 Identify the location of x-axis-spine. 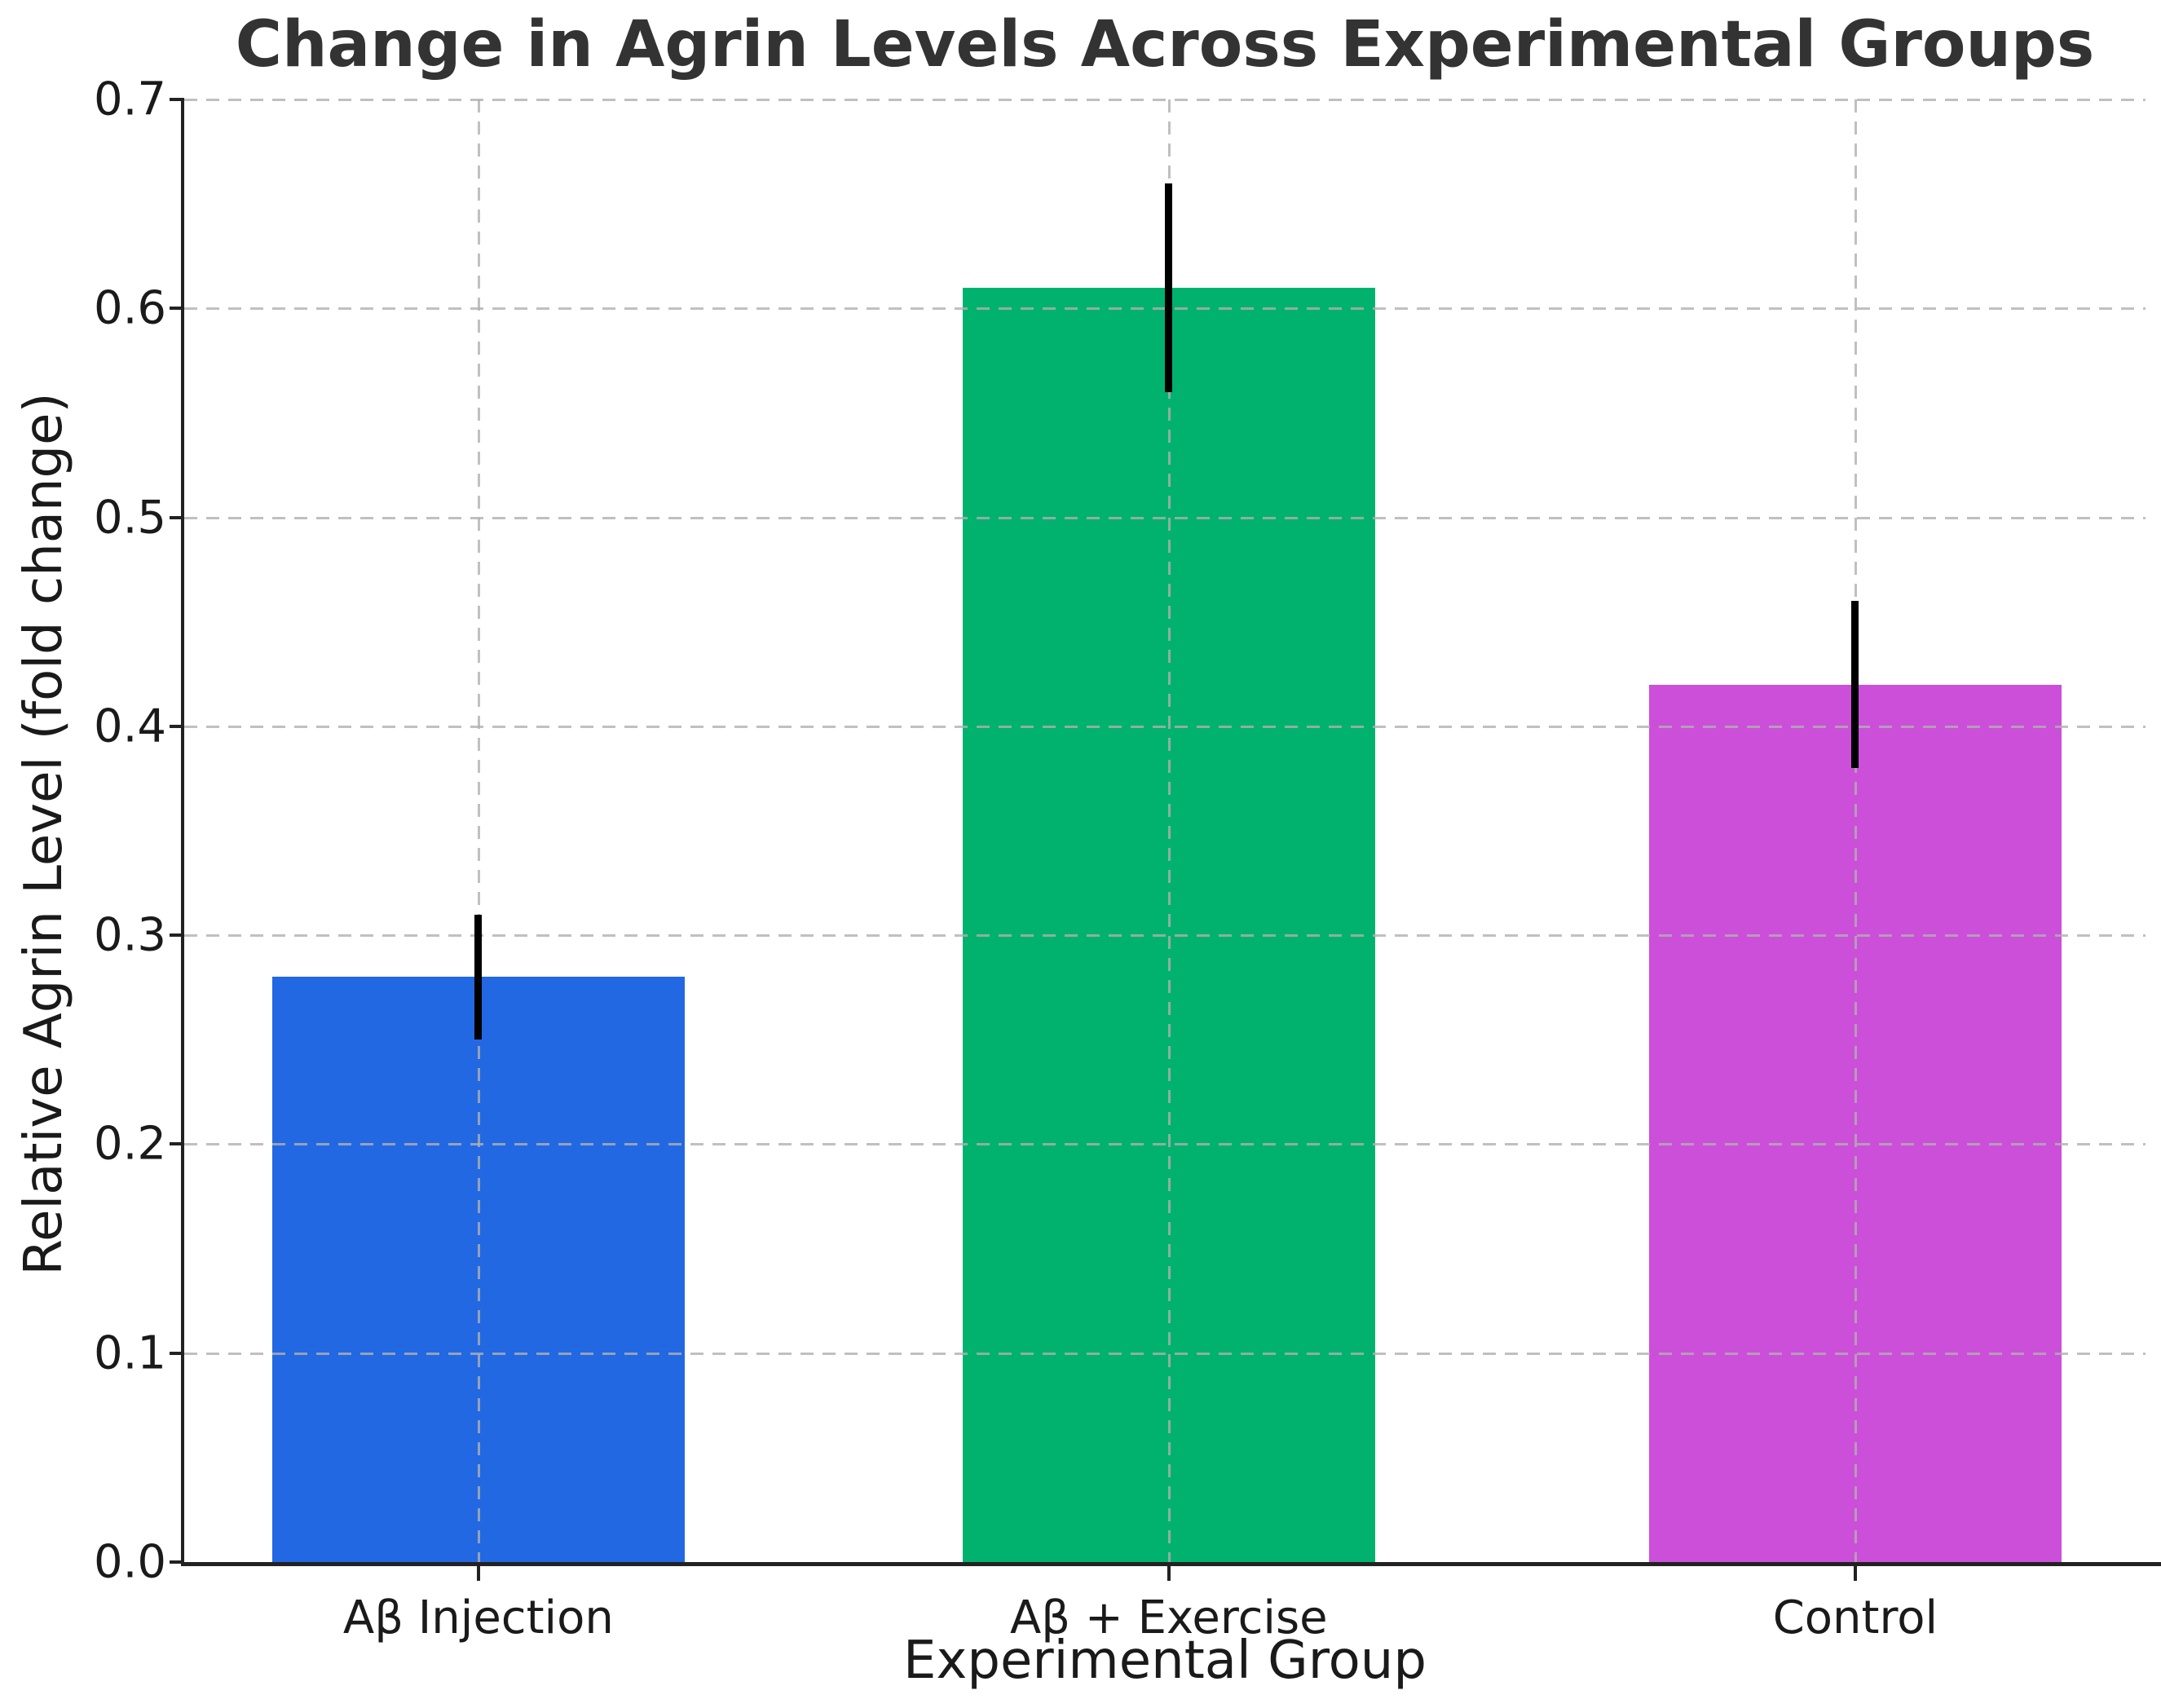
(1171, 1564).